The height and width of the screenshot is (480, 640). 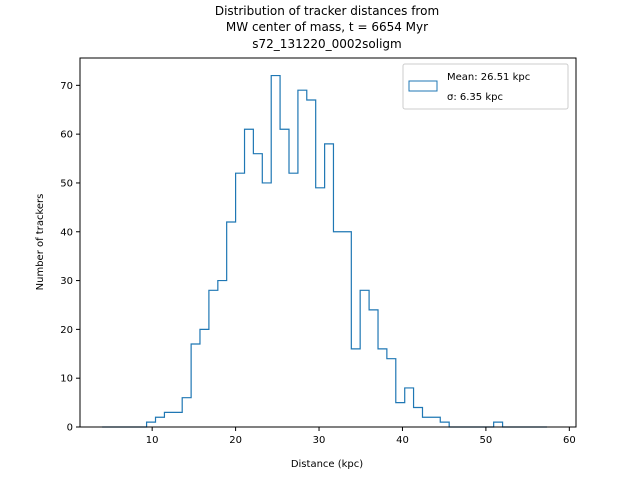 I want to click on x-axis-label: Distance (kpc), so click(x=327, y=464).